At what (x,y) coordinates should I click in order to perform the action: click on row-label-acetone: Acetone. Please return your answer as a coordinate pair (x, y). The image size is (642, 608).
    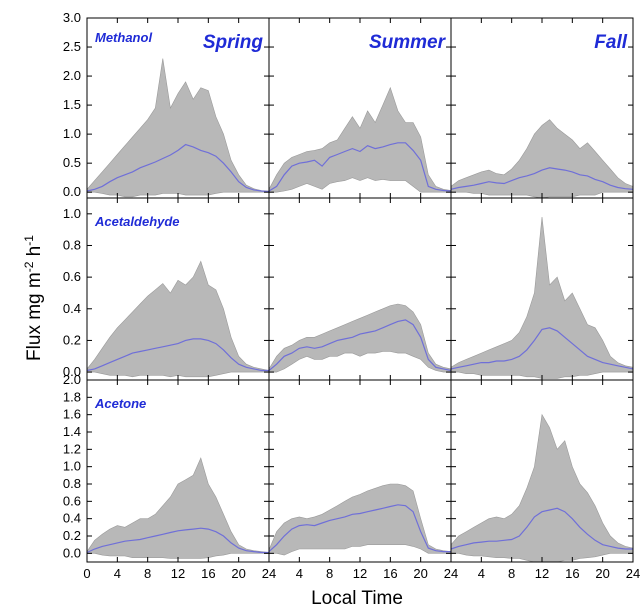
    Looking at the image, I should click on (120, 403).